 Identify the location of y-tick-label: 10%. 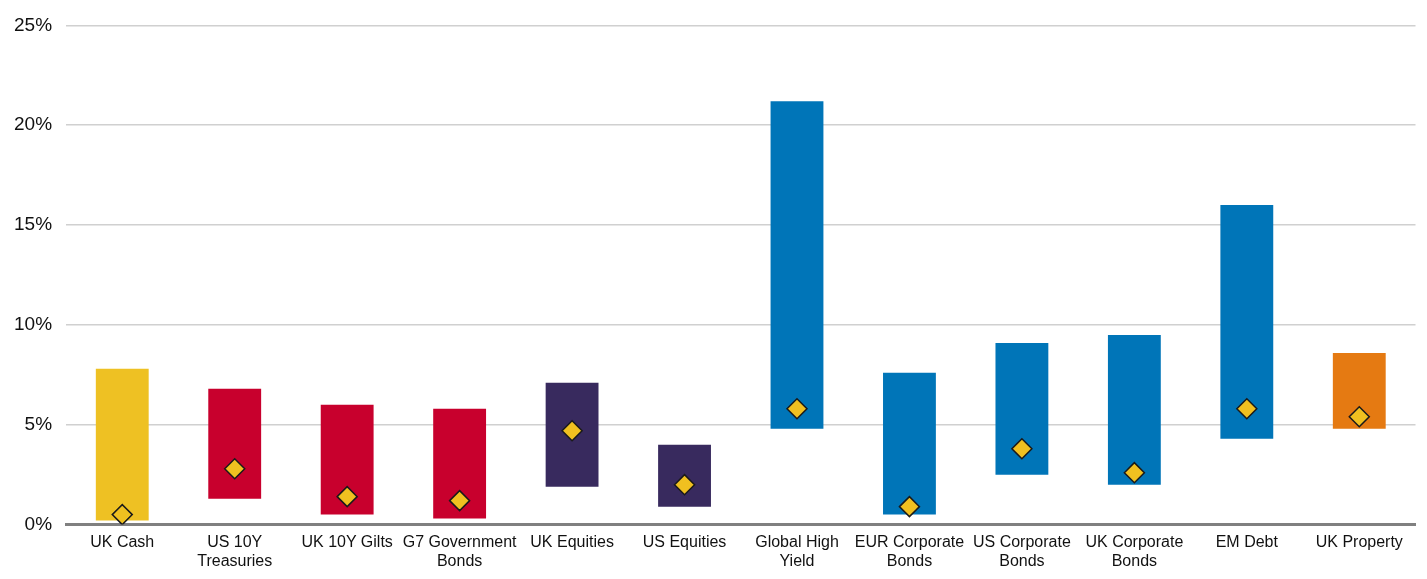
(33, 324).